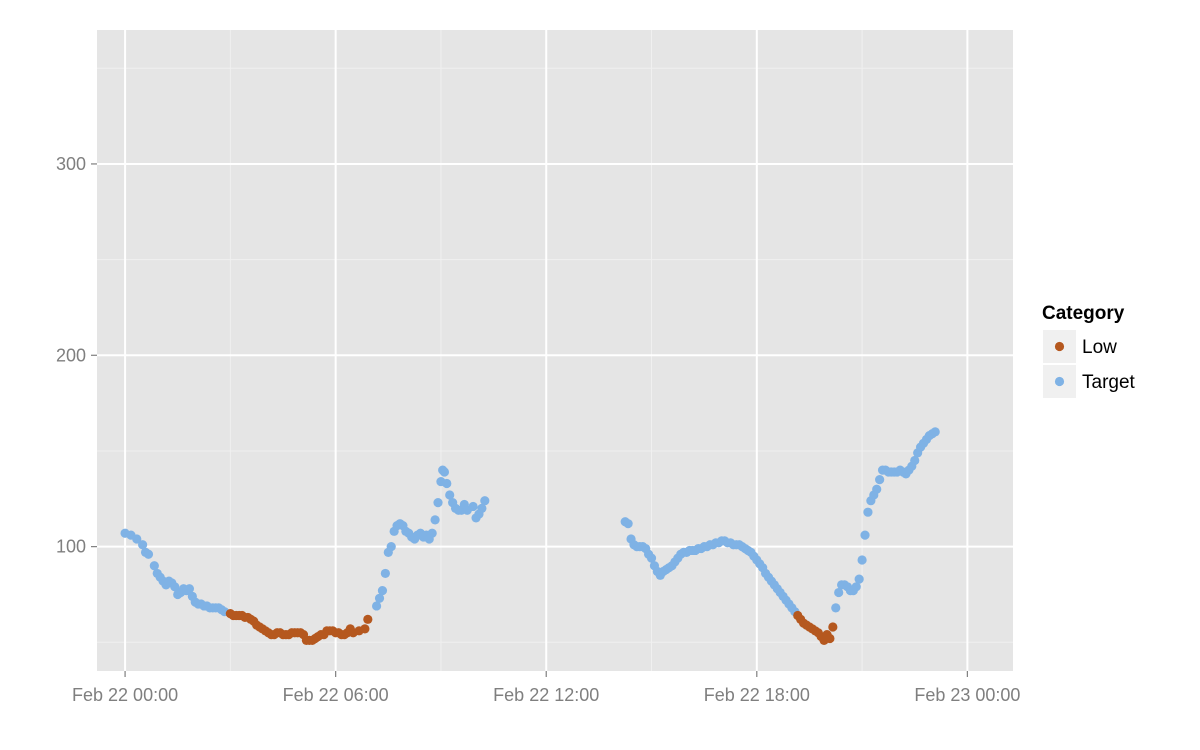 This screenshot has width=1200, height=750. I want to click on y-tick-label: 100, so click(71, 547).